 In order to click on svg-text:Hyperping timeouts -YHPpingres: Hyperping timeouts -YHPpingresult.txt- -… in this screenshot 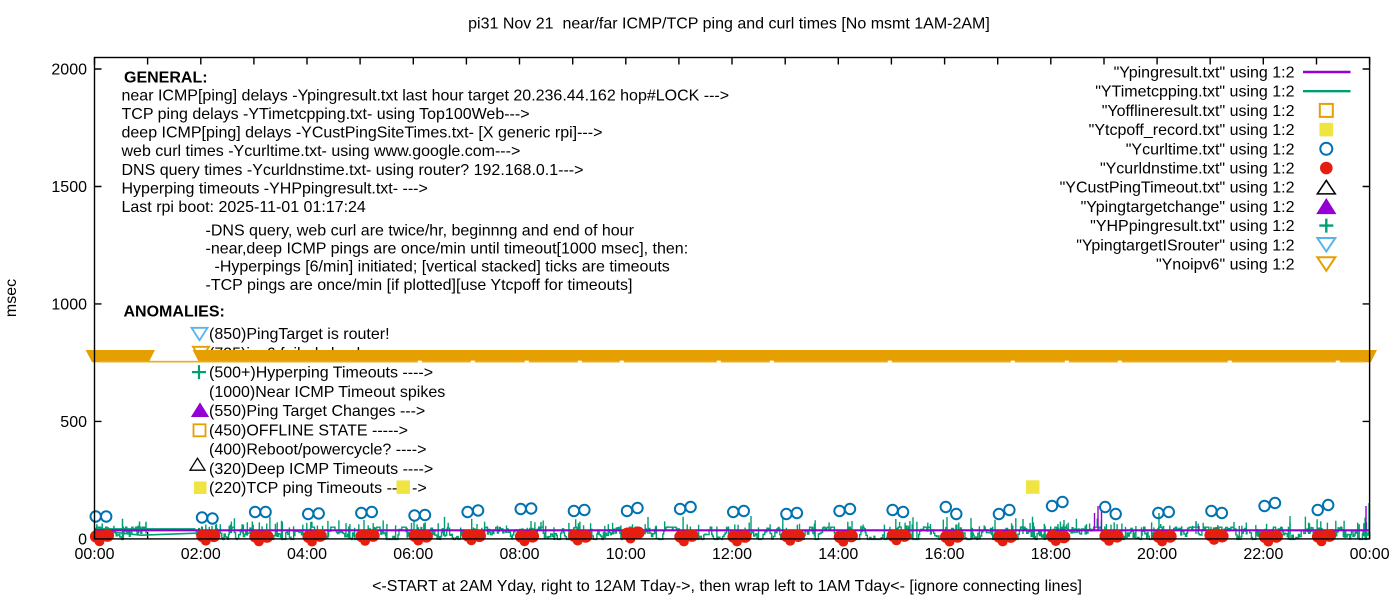, I will do `click(275, 188)`.